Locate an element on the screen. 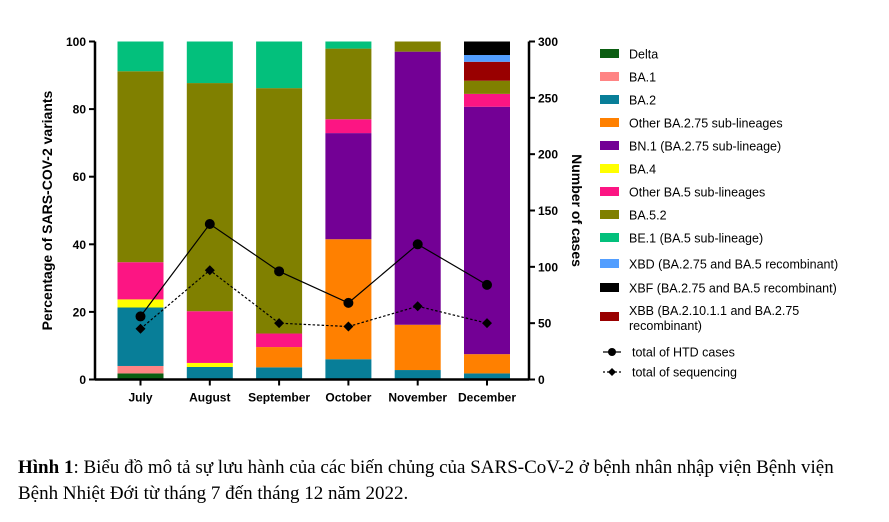  legend-label: BE.1 (BA.5 sub-lineage) is located at coordinates (696, 239).